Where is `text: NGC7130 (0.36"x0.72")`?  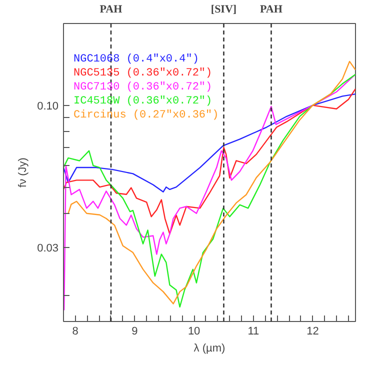 text: NGC7130 (0.36"x0.72") is located at coordinates (143, 88).